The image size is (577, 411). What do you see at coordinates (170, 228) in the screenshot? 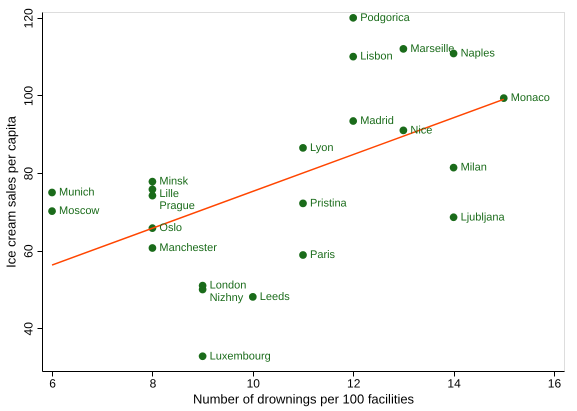
I see `annotation: Oslo` at bounding box center [170, 228].